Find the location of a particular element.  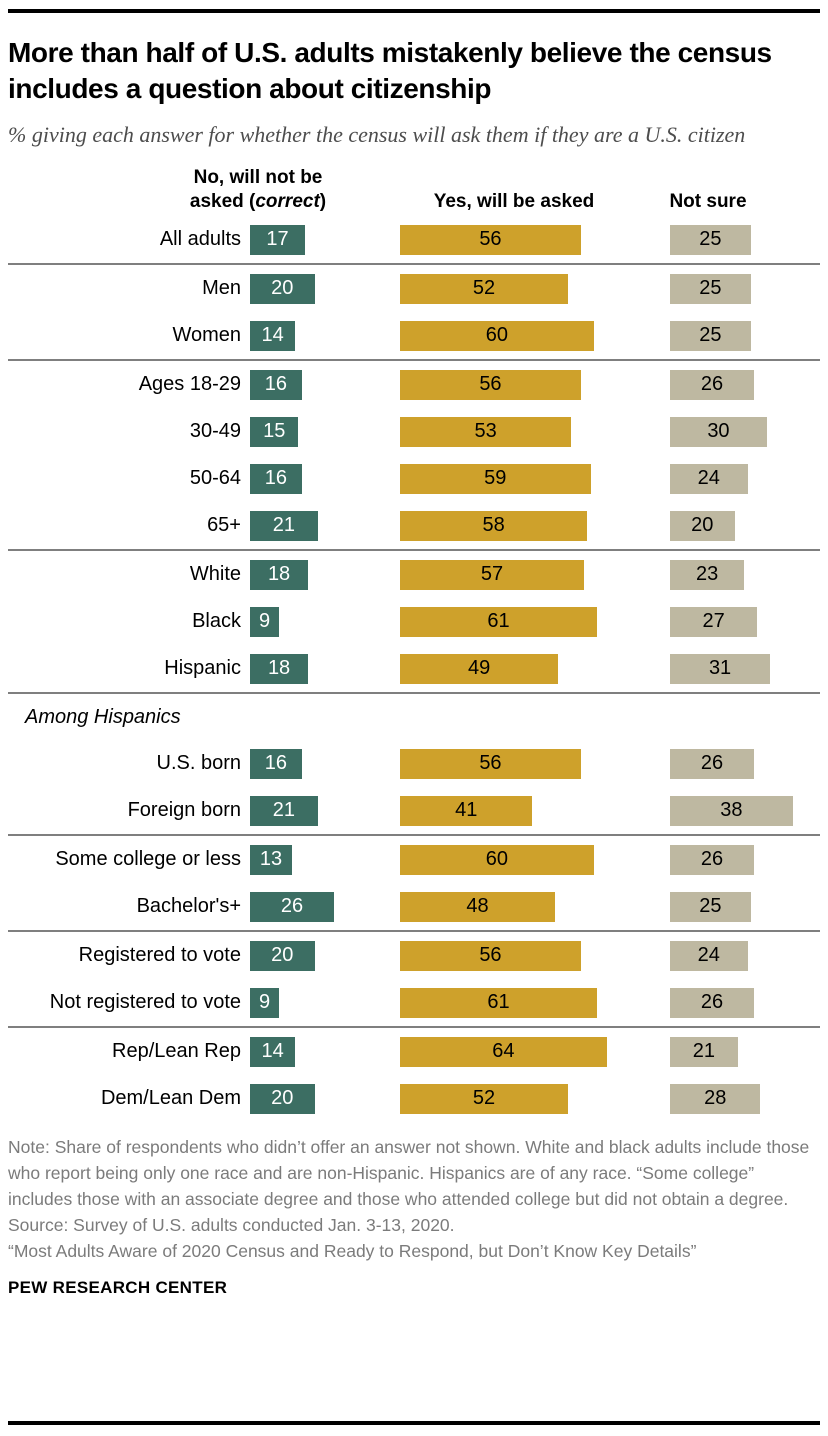

bar-yes-asked: 58 is located at coordinates (494, 525).